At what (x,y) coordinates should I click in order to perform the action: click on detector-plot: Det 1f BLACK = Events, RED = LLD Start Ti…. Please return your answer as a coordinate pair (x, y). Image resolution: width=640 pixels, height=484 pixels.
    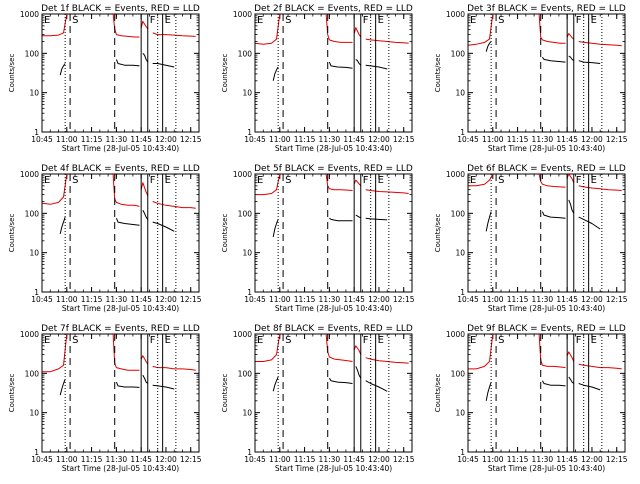
    Looking at the image, I should click on (105, 78).